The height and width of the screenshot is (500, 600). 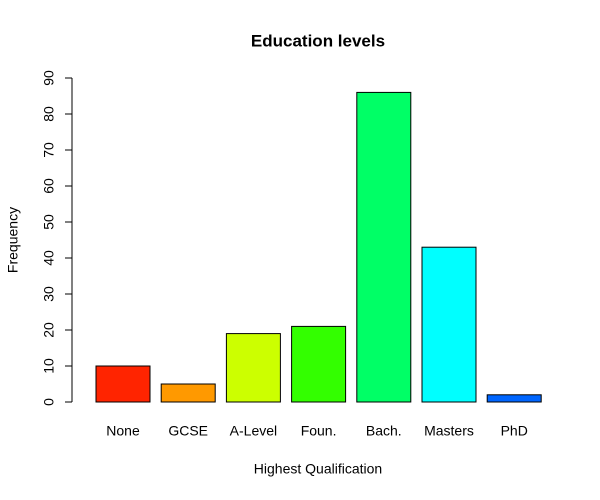 What do you see at coordinates (49, 330) in the screenshot?
I see `y-tick-label: 20` at bounding box center [49, 330].